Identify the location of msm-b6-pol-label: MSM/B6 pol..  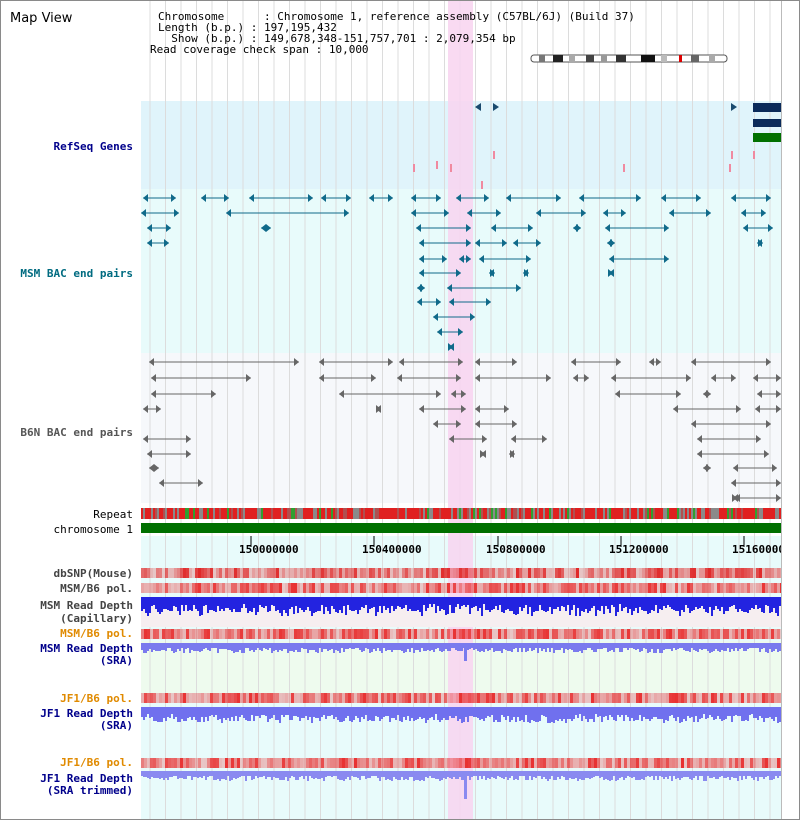
(96, 588).